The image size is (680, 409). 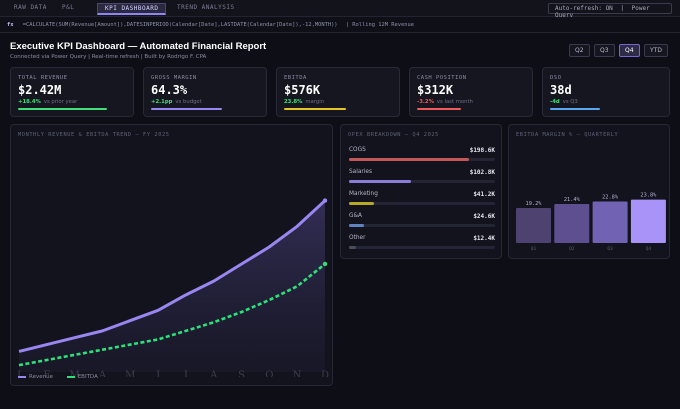 I want to click on period-button-q3: Q3, so click(x=604, y=50).